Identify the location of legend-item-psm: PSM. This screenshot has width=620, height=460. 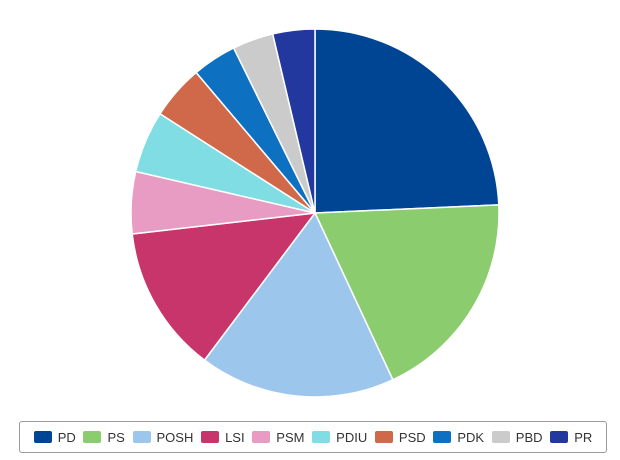
(278, 437).